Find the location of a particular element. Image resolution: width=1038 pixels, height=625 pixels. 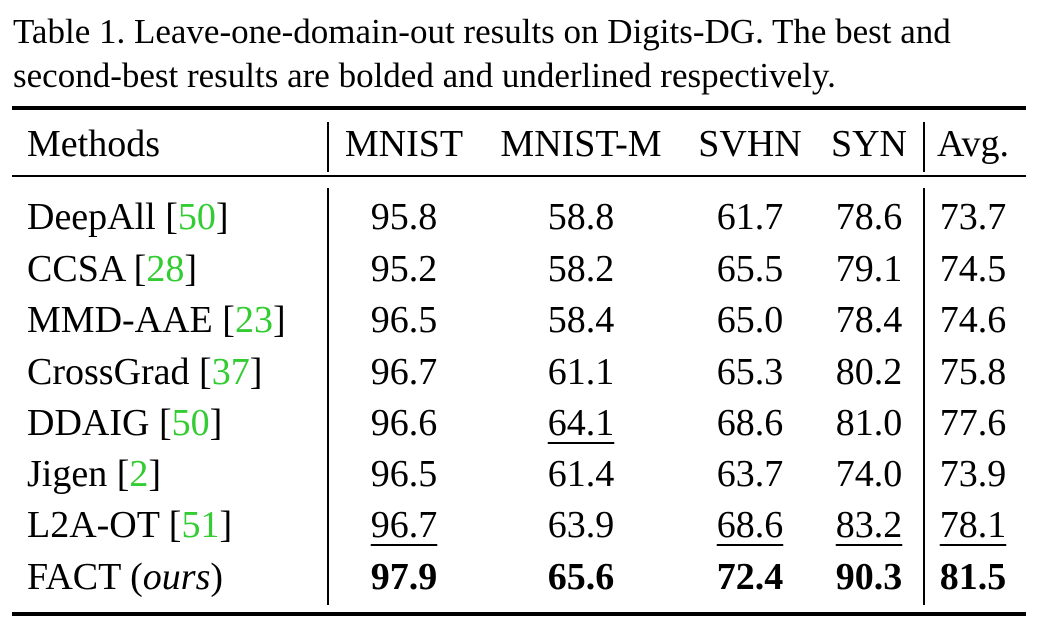

value-avg: 73.7 is located at coordinates (973, 217).